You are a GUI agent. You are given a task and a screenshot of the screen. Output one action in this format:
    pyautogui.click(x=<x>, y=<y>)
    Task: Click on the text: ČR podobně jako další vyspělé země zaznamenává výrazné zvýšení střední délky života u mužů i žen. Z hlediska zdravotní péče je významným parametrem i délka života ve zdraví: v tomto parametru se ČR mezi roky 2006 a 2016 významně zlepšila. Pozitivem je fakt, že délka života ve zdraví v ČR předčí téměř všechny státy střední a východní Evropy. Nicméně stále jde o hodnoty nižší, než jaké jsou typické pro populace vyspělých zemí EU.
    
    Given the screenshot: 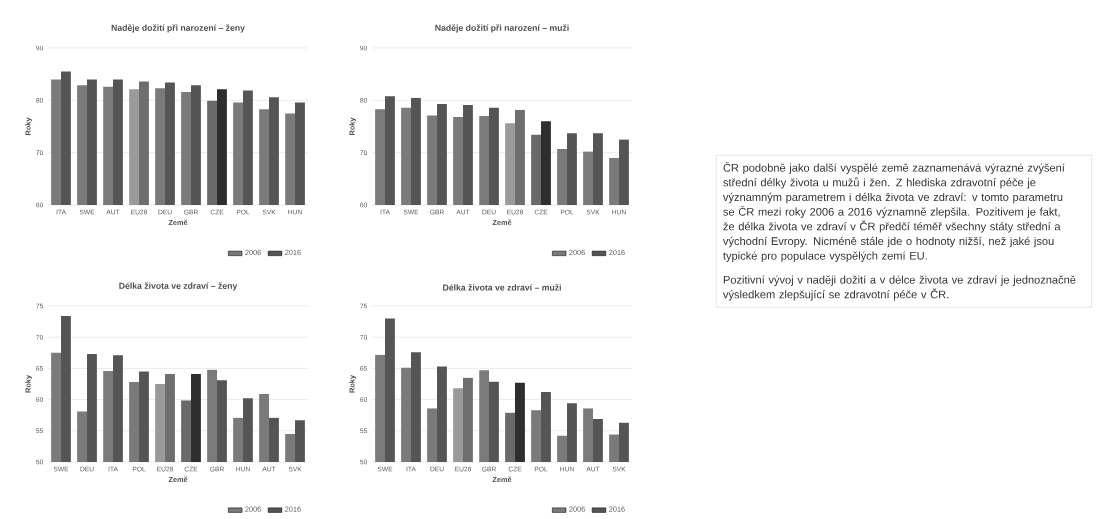 What is the action you would take?
    pyautogui.click(x=893, y=211)
    